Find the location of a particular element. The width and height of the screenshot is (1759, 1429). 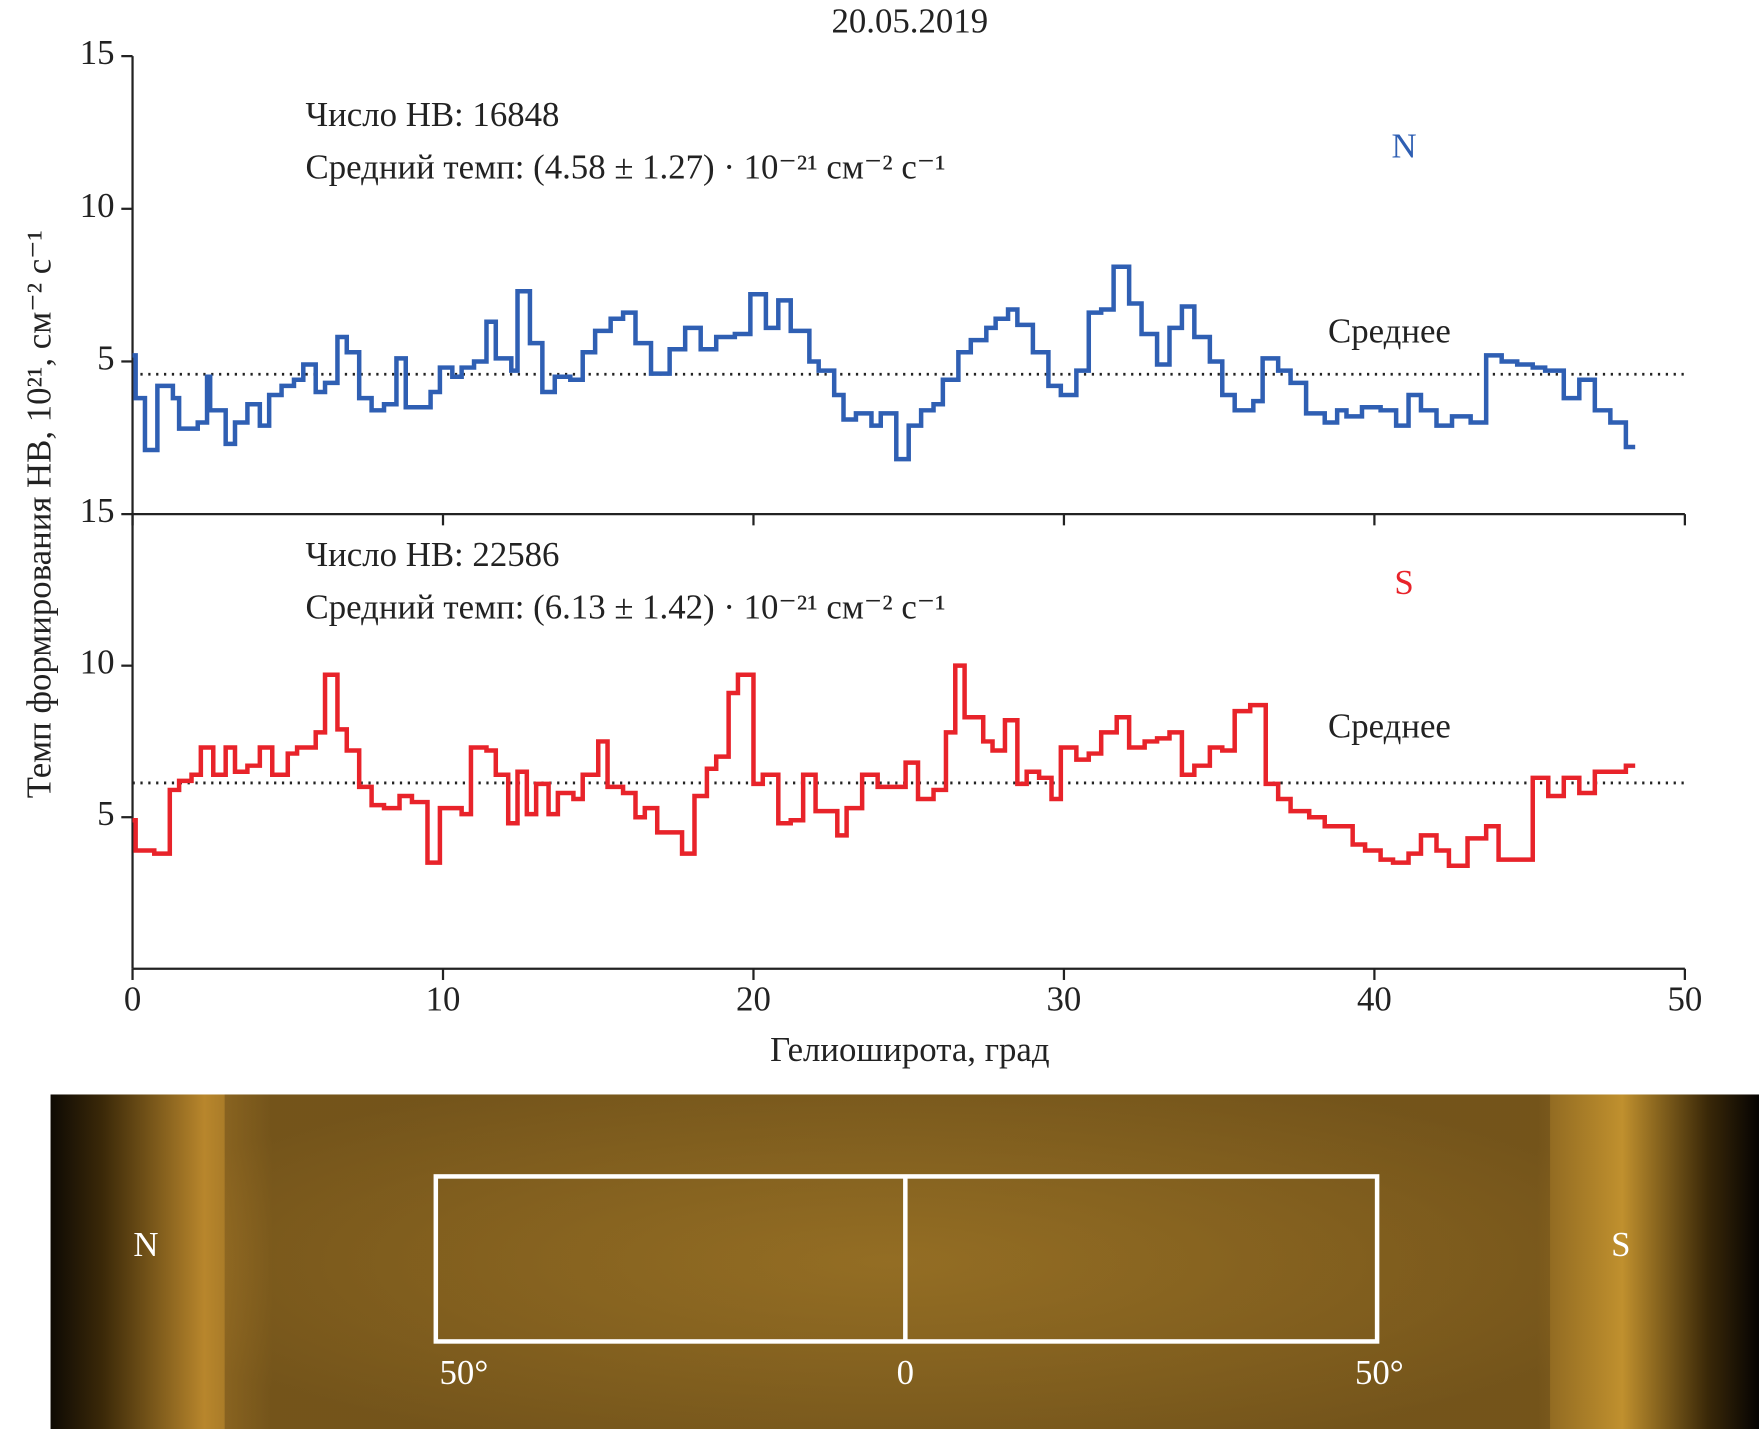

south-label: S is located at coordinates (1620, 1244).